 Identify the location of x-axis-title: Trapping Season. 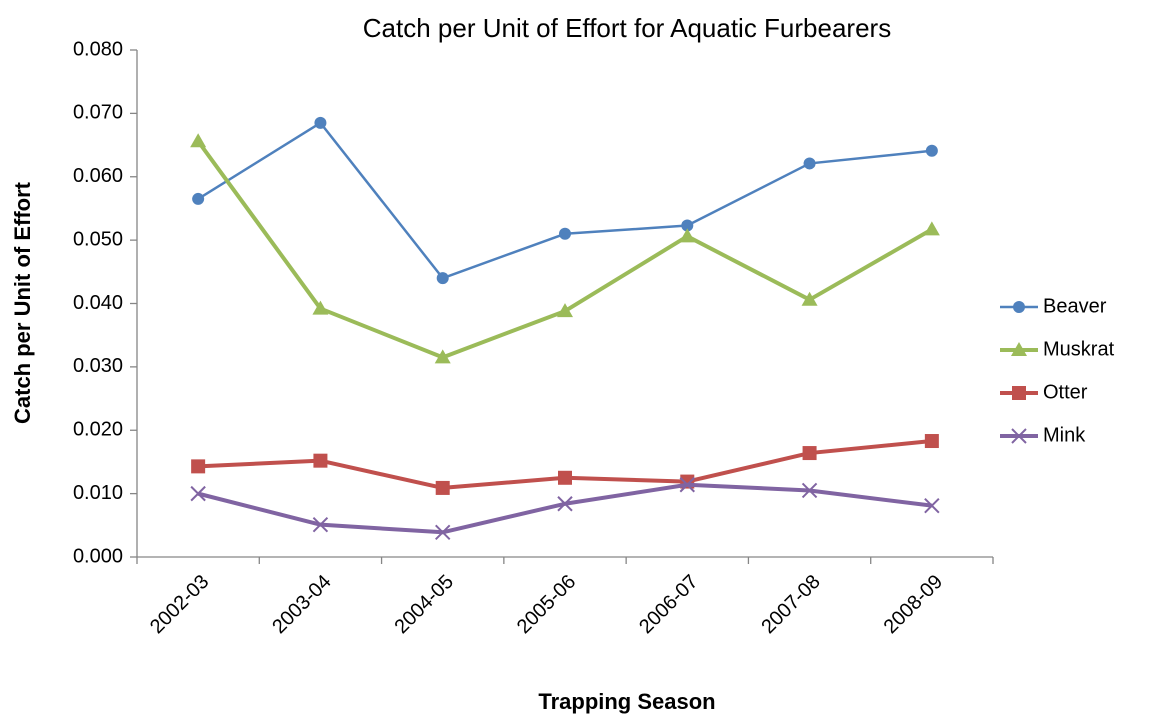
(626, 701).